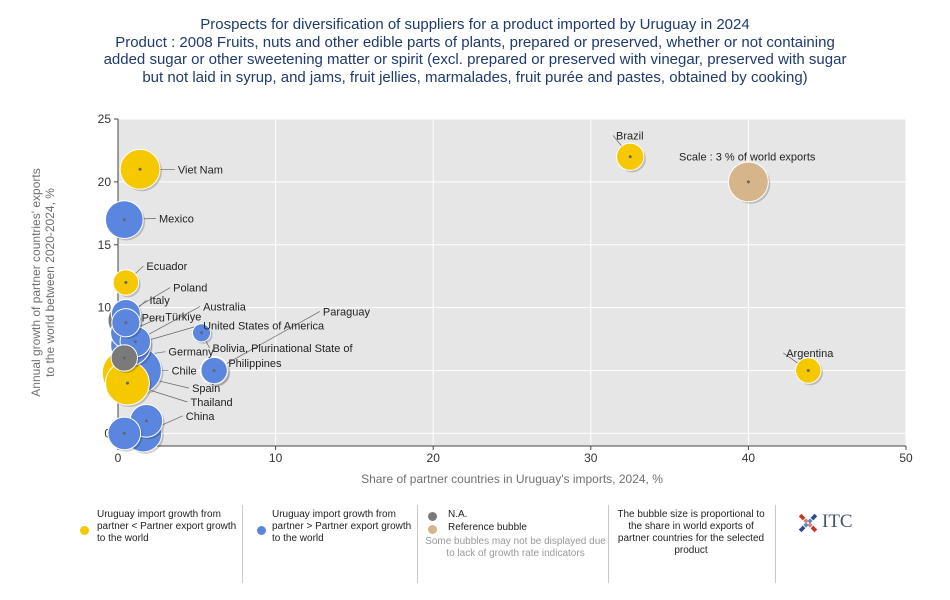 This screenshot has height=600, width=950. I want to click on yellow-dot-icon, so click(84, 530).